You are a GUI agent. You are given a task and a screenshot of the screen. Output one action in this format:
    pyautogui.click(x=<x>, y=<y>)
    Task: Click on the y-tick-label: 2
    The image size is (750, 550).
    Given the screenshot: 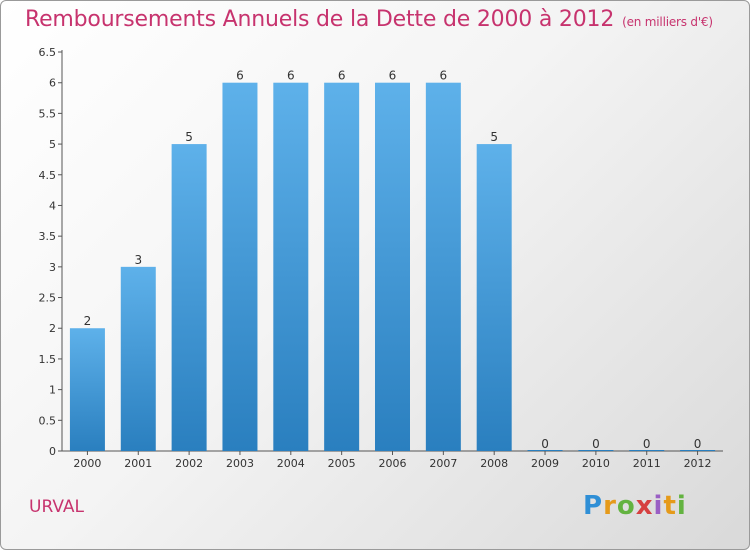 What is the action you would take?
    pyautogui.click(x=52, y=328)
    